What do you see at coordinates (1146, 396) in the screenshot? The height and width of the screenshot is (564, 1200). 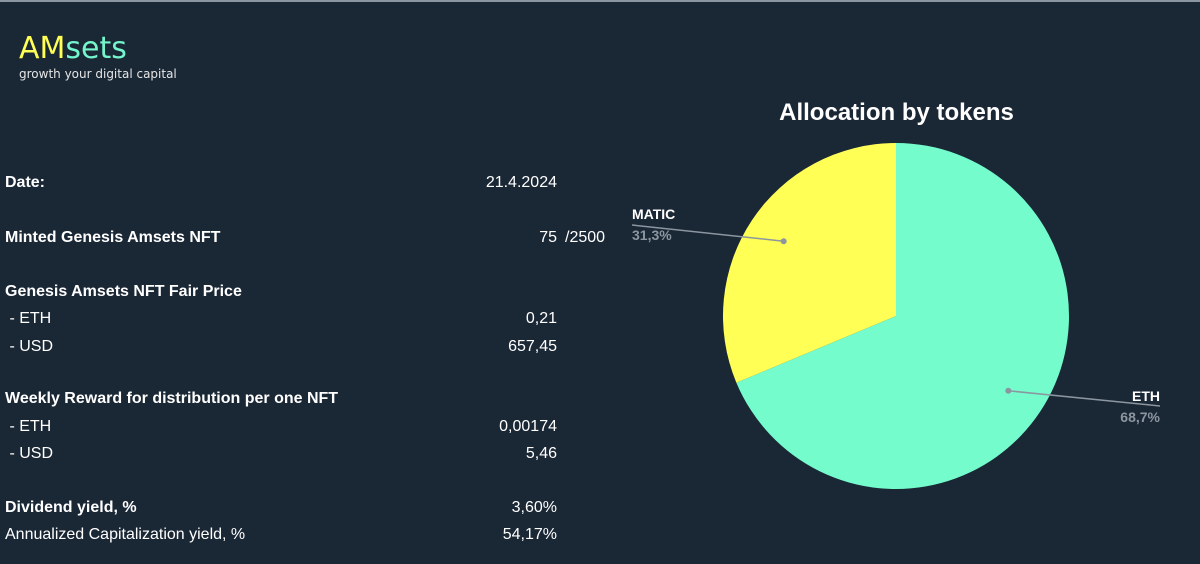 I see `slice-label-eth: ETH` at bounding box center [1146, 396].